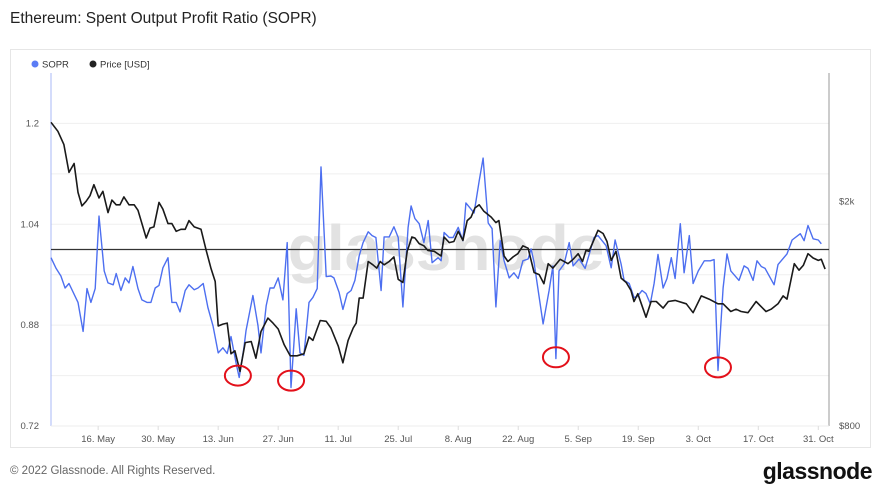 Image resolution: width=885 pixels, height=492 pixels. I want to click on watermark: glassnode, so click(446, 248).